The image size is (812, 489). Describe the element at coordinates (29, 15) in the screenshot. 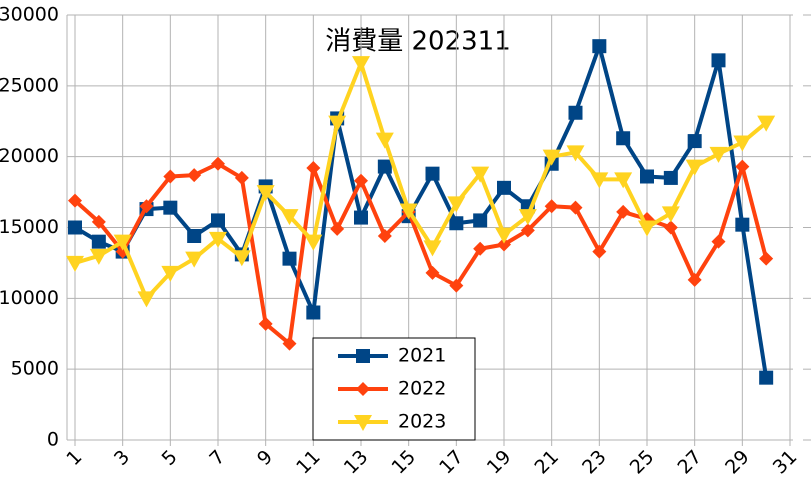

I see `y-tick-label: 30000` at that location.